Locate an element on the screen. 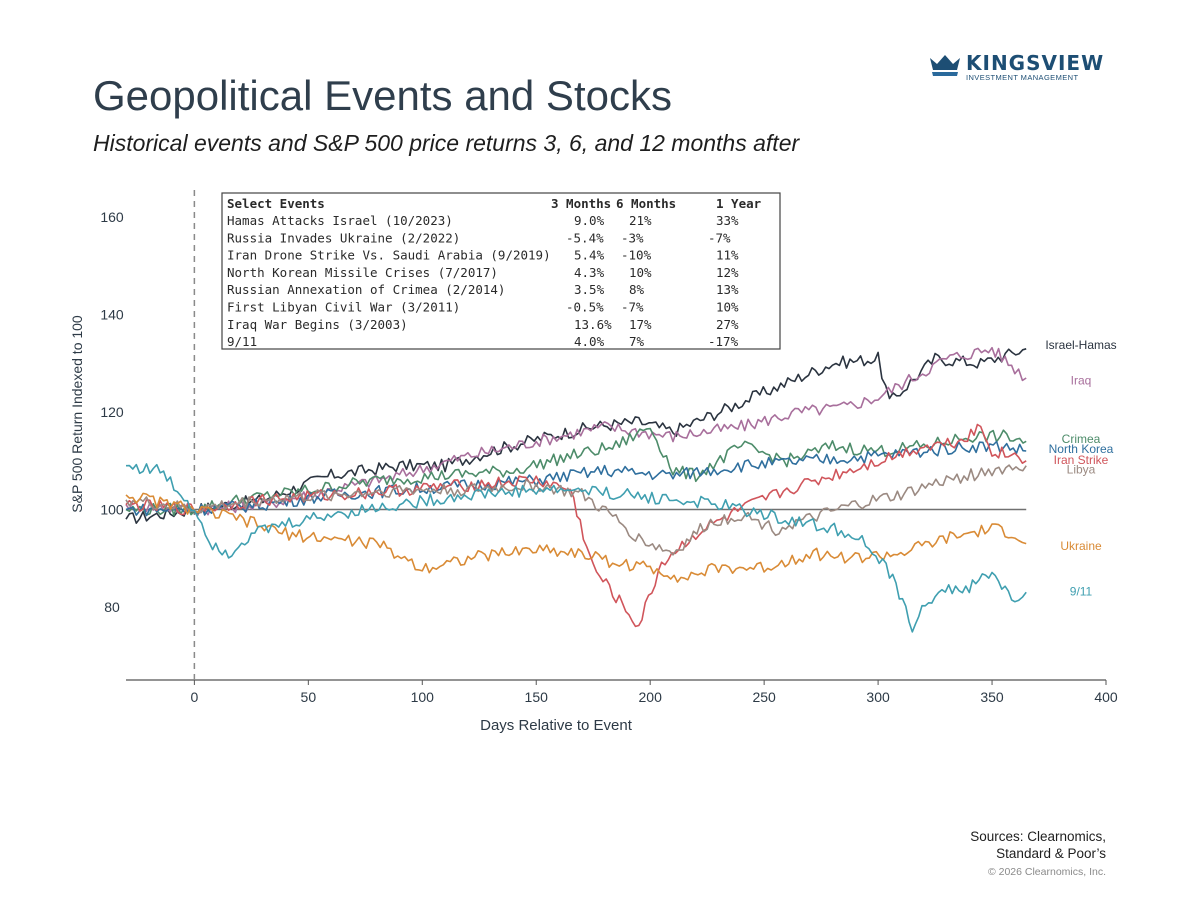 This screenshot has width=1200, height=900. table-row-1-col-1: -5.4% is located at coordinates (585, 237).